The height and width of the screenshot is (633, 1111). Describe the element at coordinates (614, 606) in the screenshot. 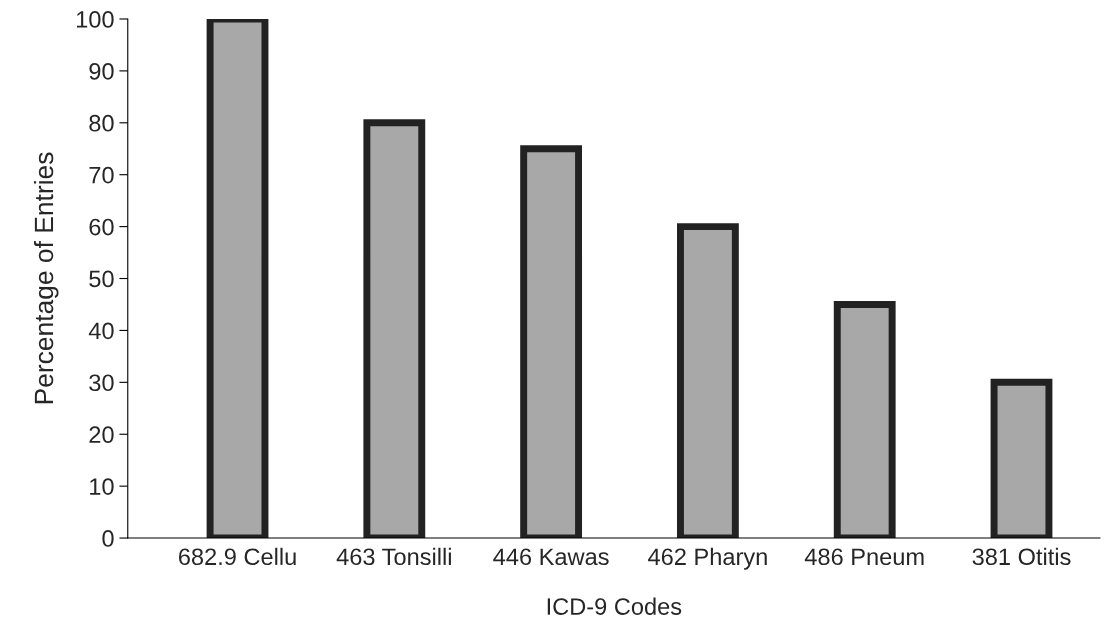

I see `x-axis-title: ICD-9 Codes` at that location.